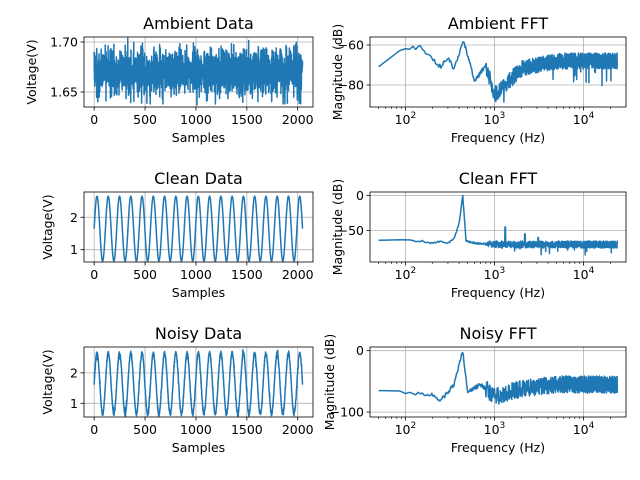 This screenshot has height=480, width=640. Describe the element at coordinates (198, 178) in the screenshot. I see `chart-title: Clean Data` at that location.